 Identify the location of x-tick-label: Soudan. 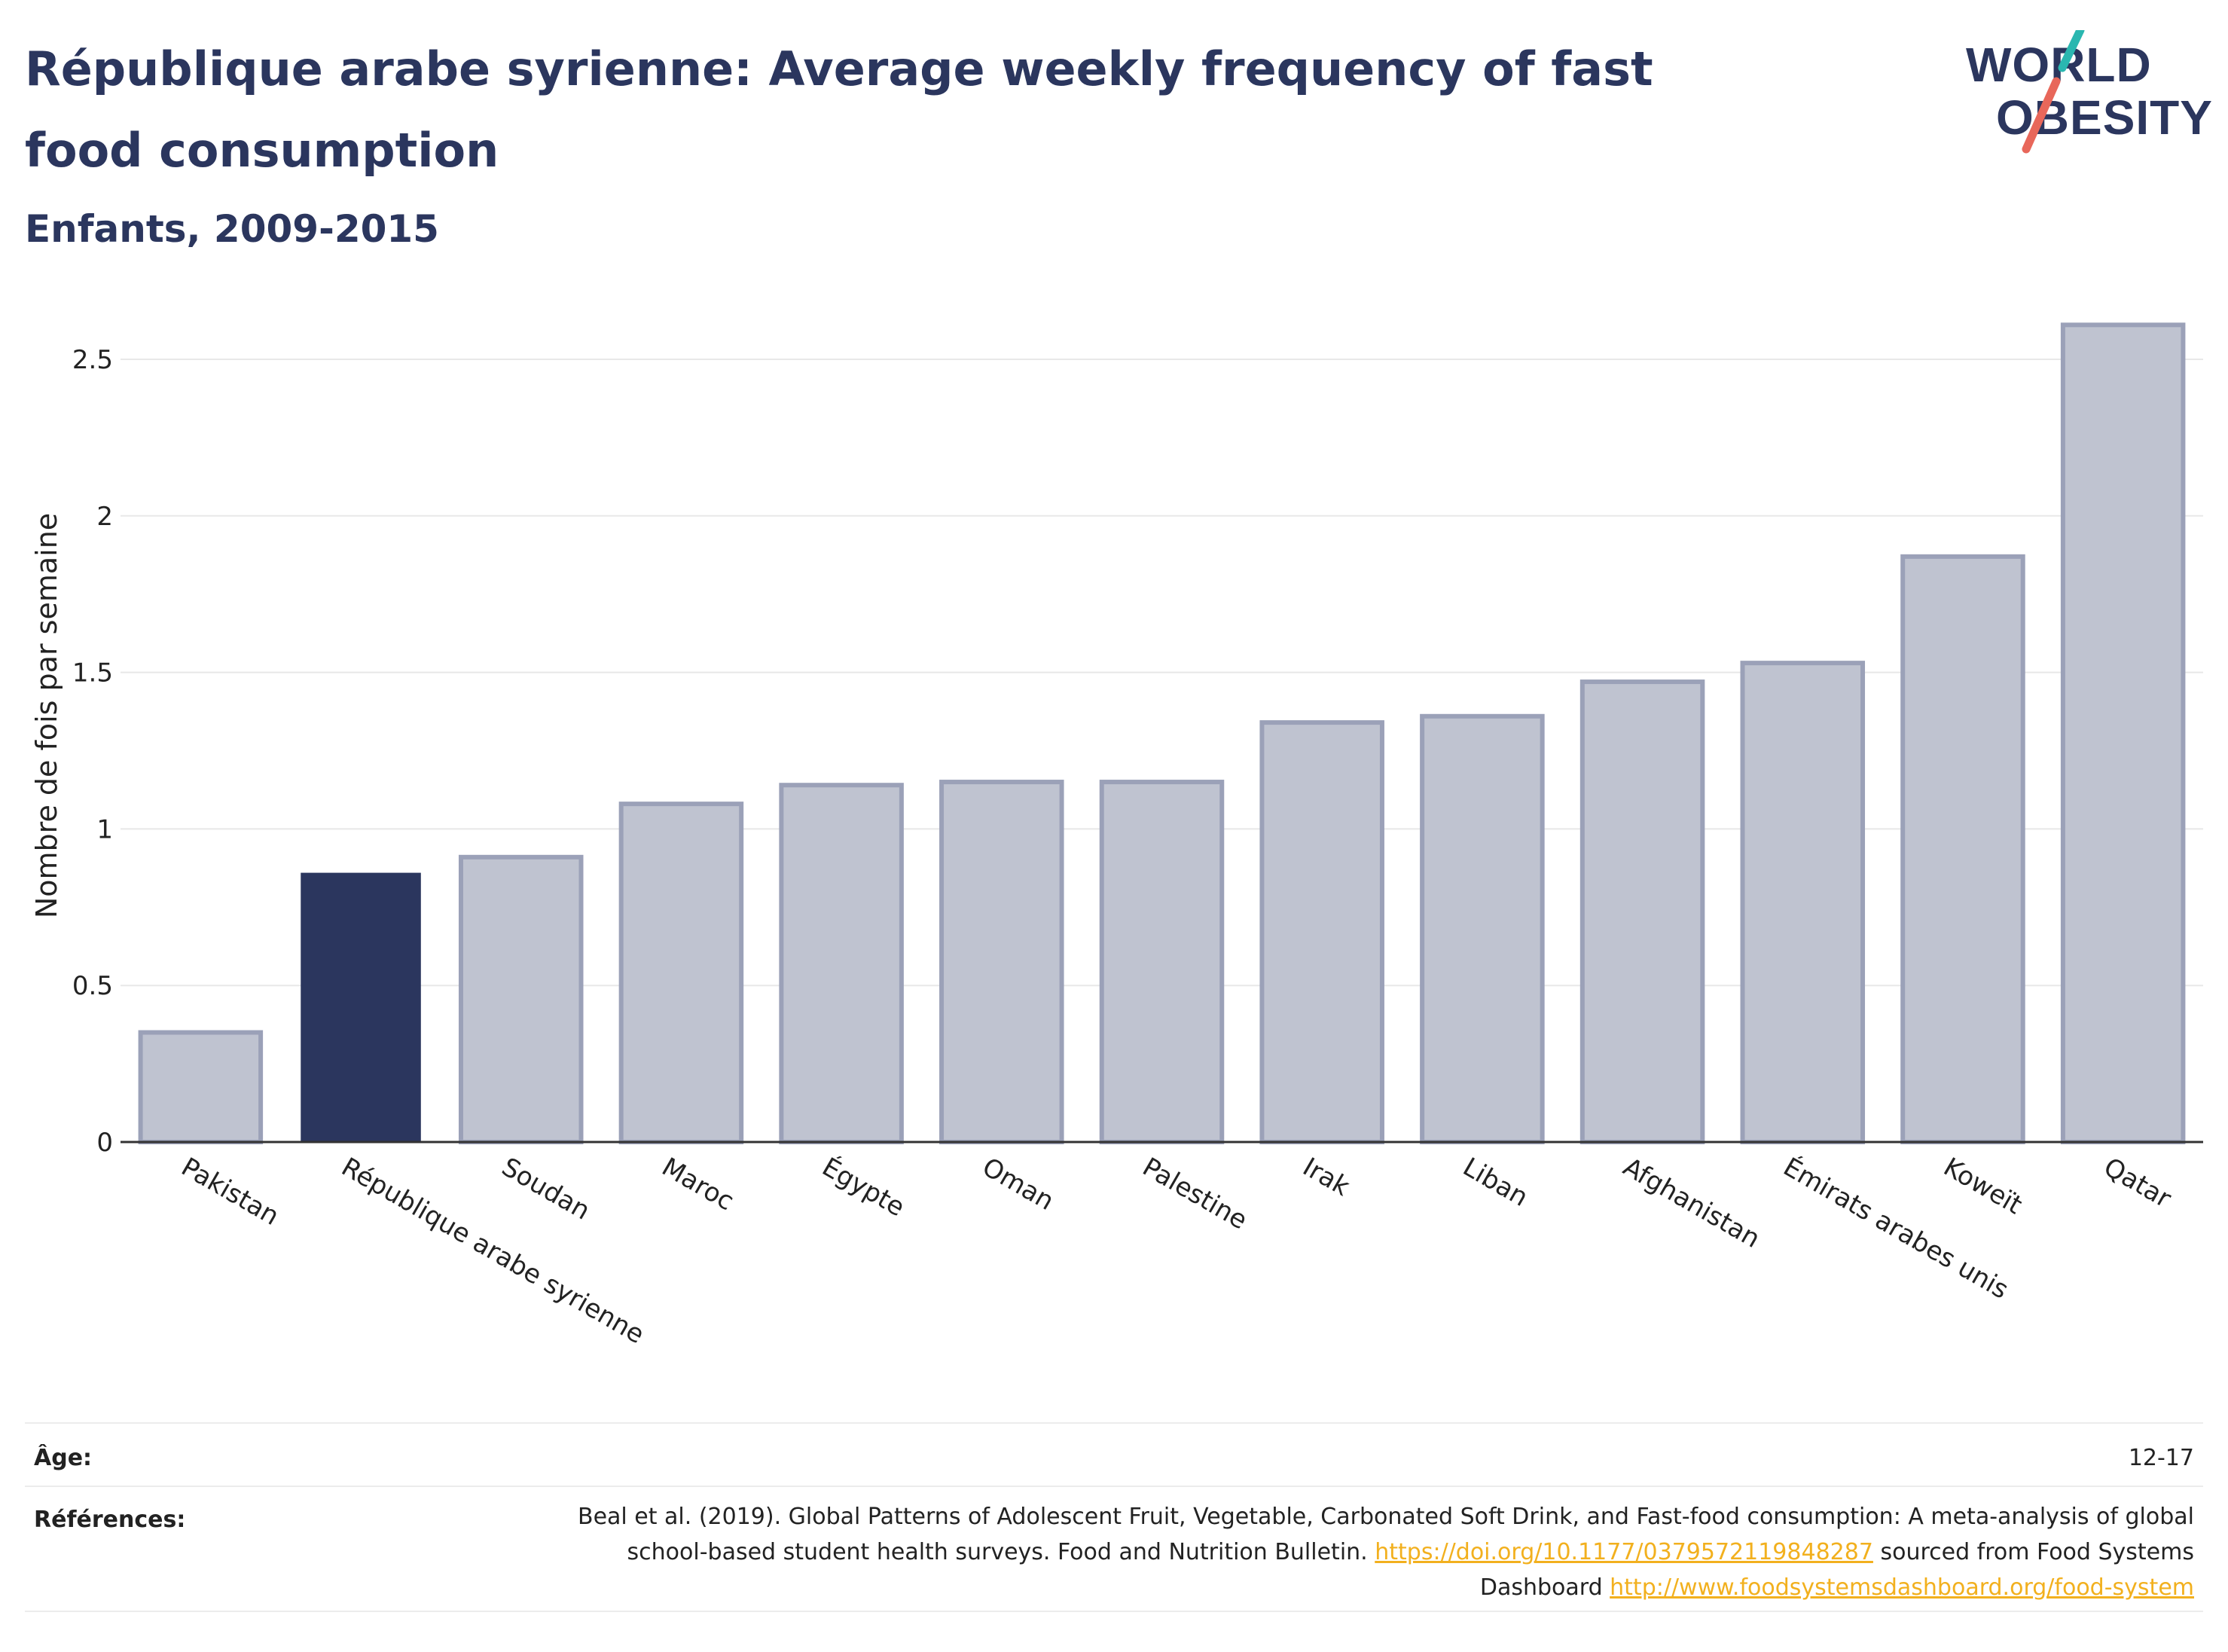
(545, 1189).